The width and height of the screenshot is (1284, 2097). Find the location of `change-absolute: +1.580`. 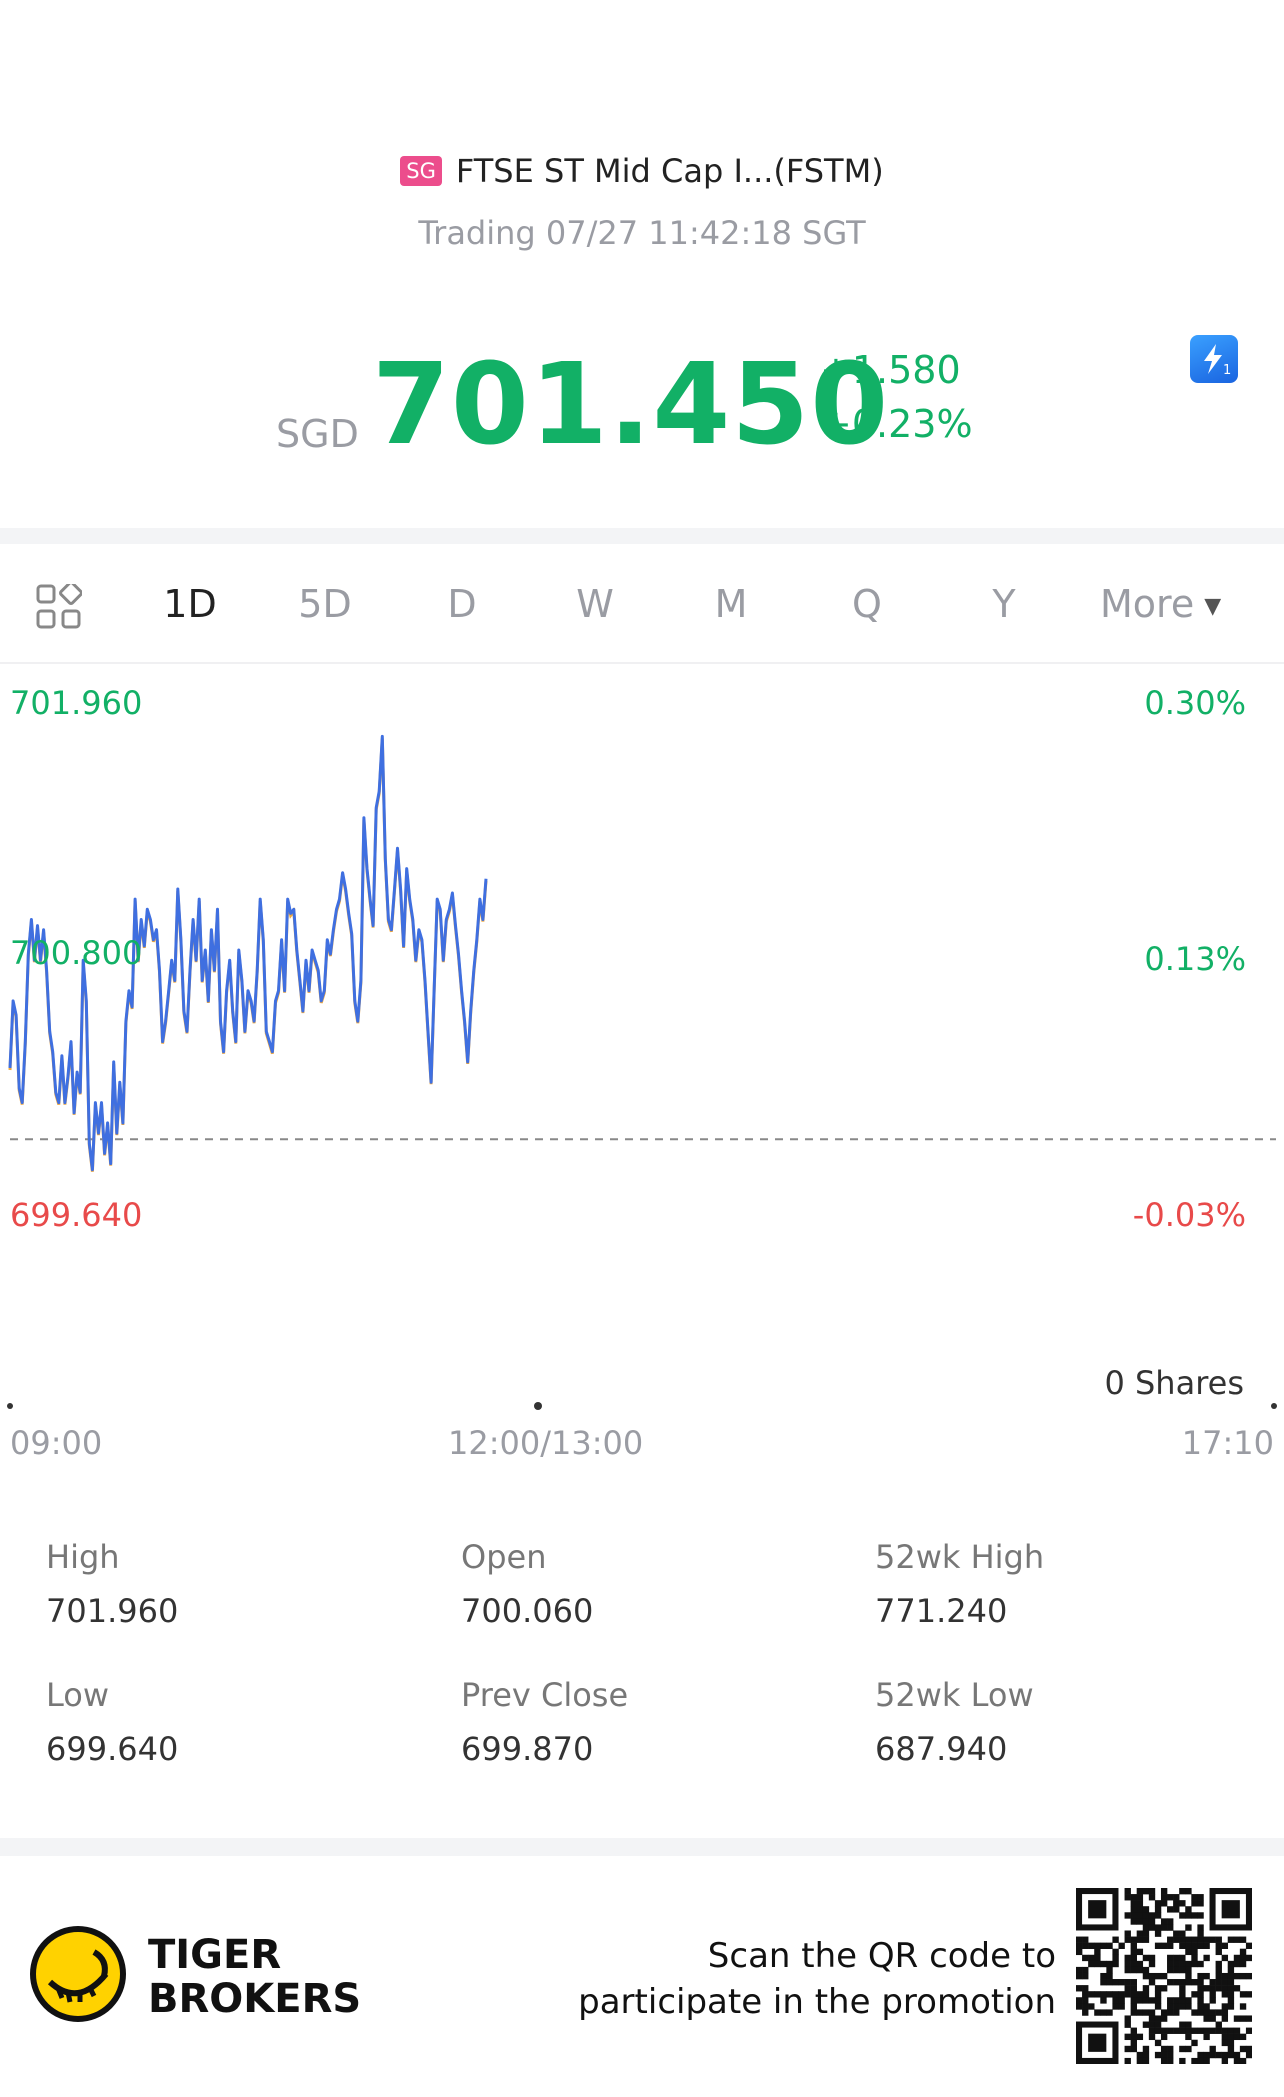

change-absolute: +1.580 is located at coordinates (890, 370).